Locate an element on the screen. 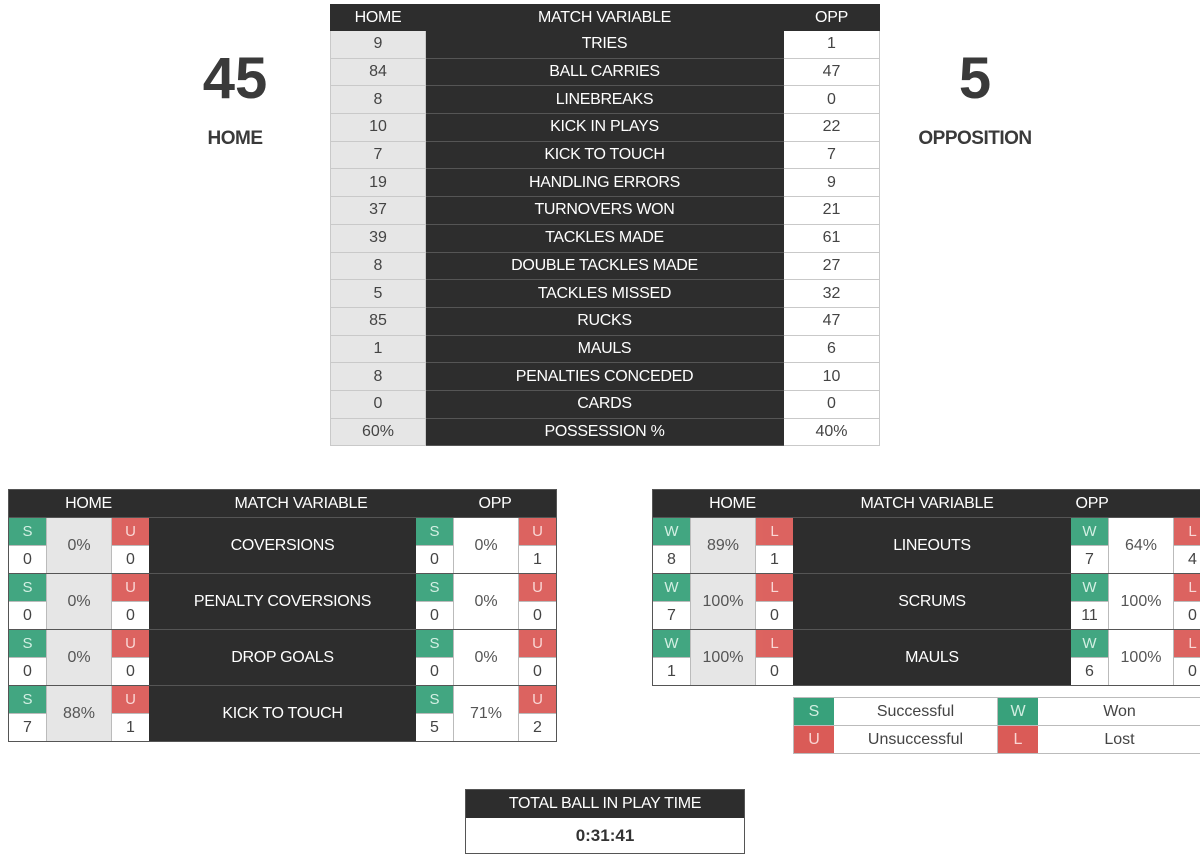  stat-row: 37 TURNOVERS WON 21 is located at coordinates (605, 210).